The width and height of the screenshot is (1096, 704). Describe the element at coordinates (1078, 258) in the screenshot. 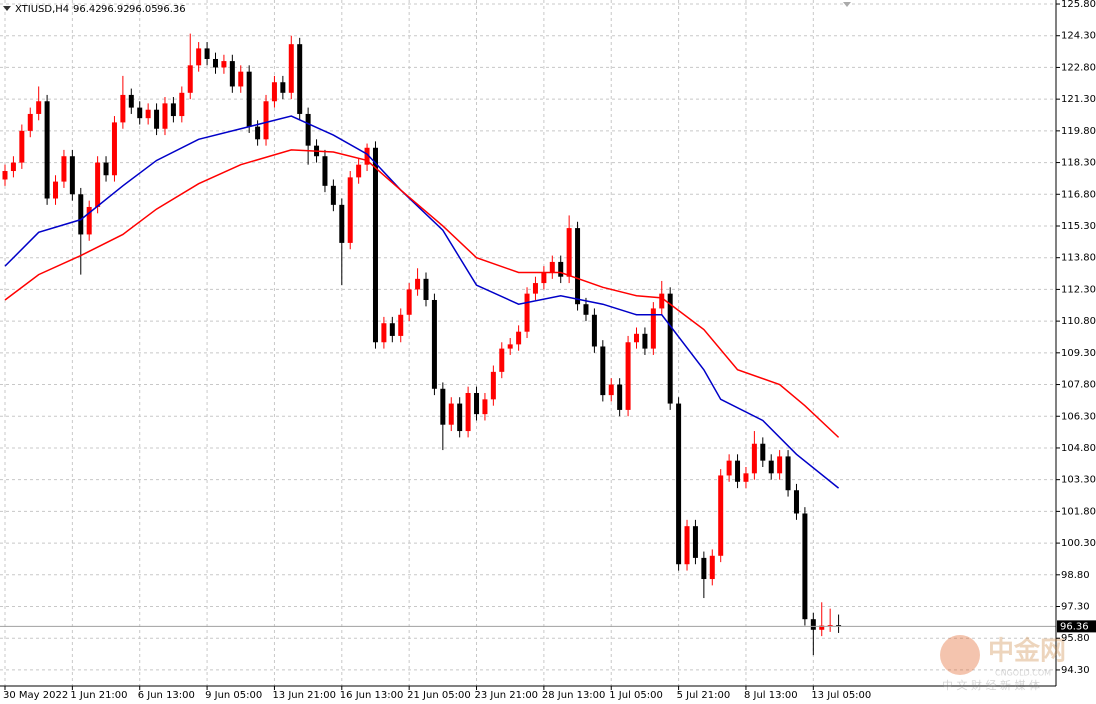

I see `y-tick-label: 113.80` at that location.